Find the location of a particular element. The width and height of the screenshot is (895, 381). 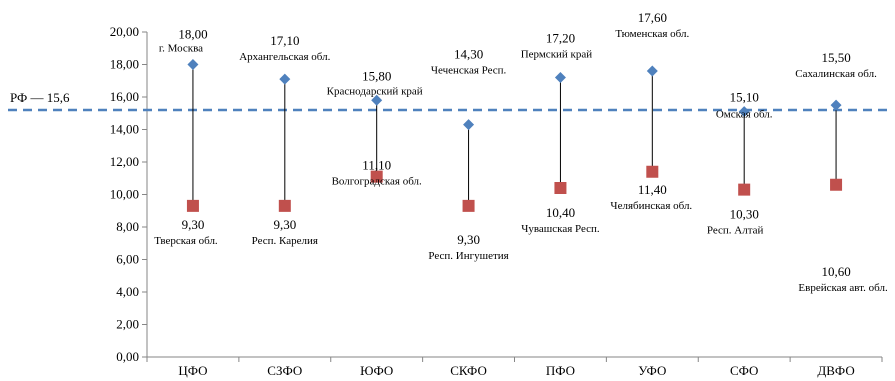

y-tick-label: 2,00 is located at coordinates (127, 324).